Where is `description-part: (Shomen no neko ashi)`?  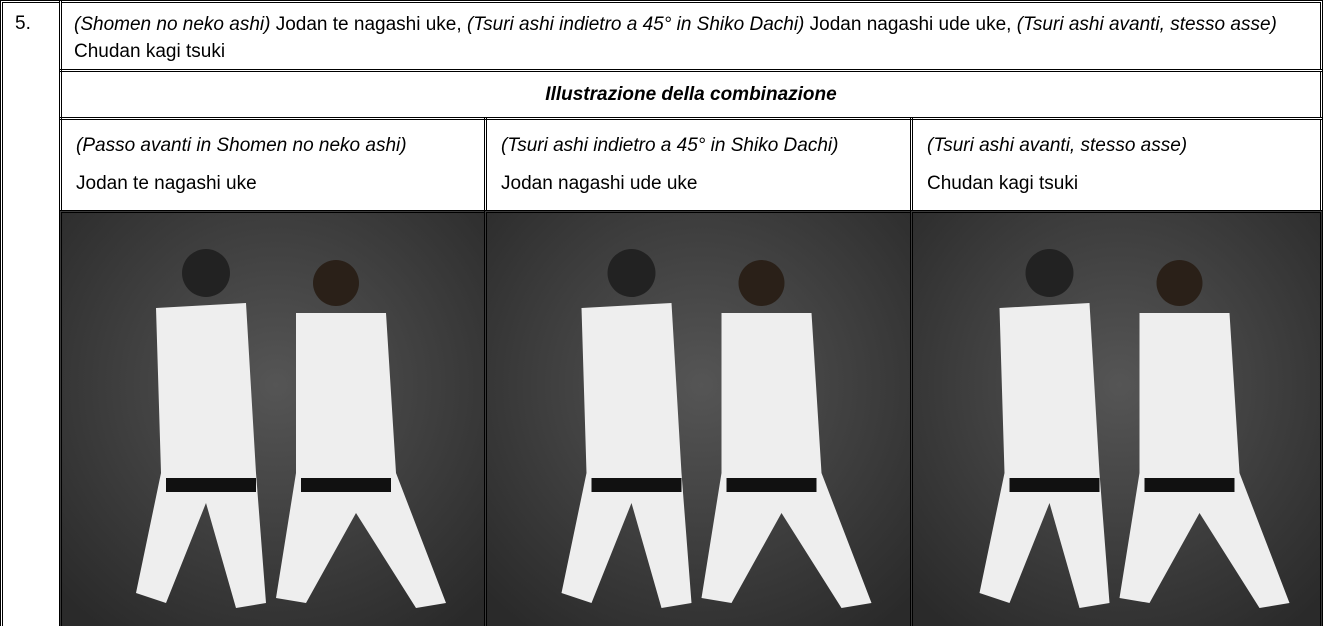
description-part: (Shomen no neko ashi) is located at coordinates (172, 24).